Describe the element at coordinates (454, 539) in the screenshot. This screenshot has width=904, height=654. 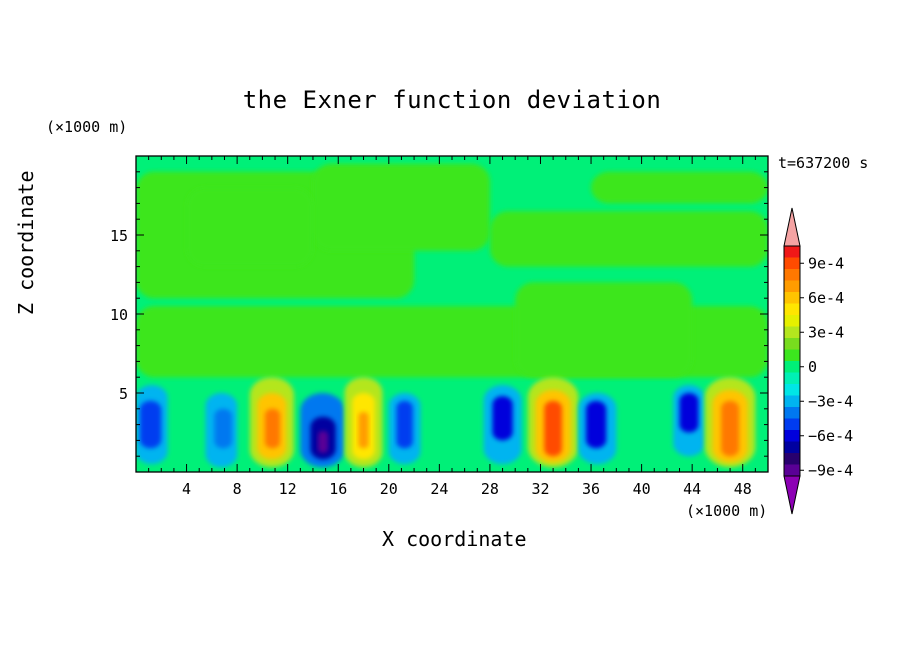
I see `x-axis-label: X coordinate` at that location.